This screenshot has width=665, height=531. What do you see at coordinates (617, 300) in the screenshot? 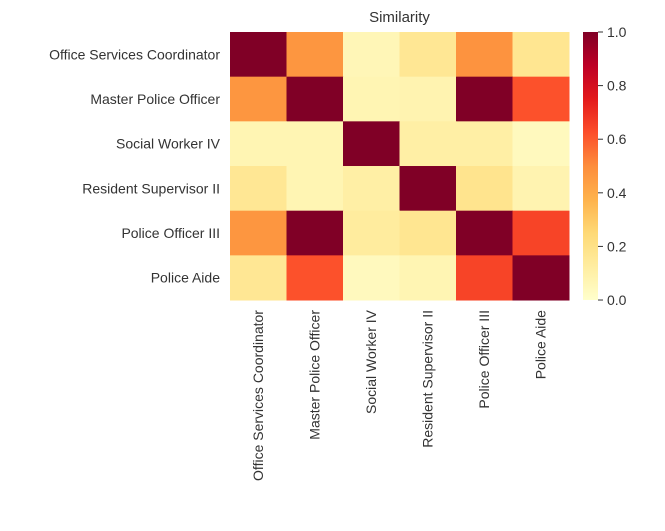
I see `colorbar-tick-label: 0.0` at bounding box center [617, 300].